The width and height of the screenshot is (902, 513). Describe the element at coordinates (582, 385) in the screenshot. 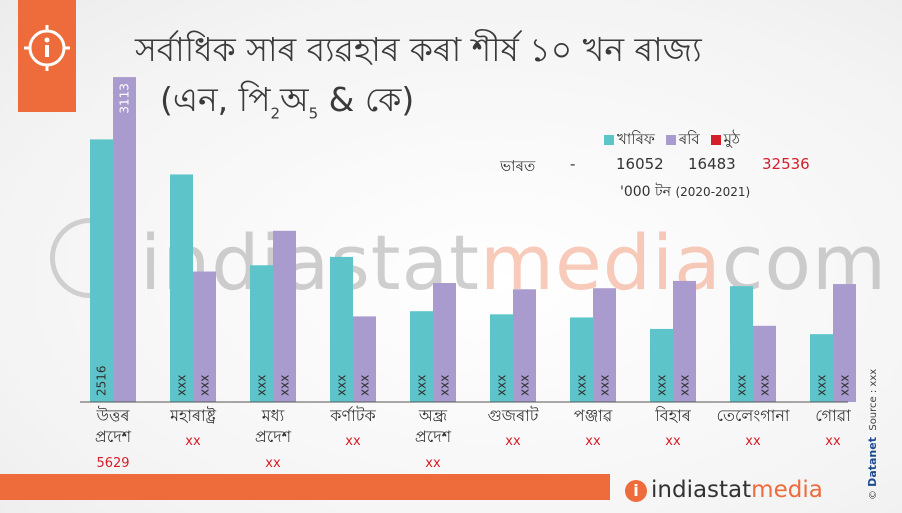

I see `data-label-kharif-6: xxx` at that location.